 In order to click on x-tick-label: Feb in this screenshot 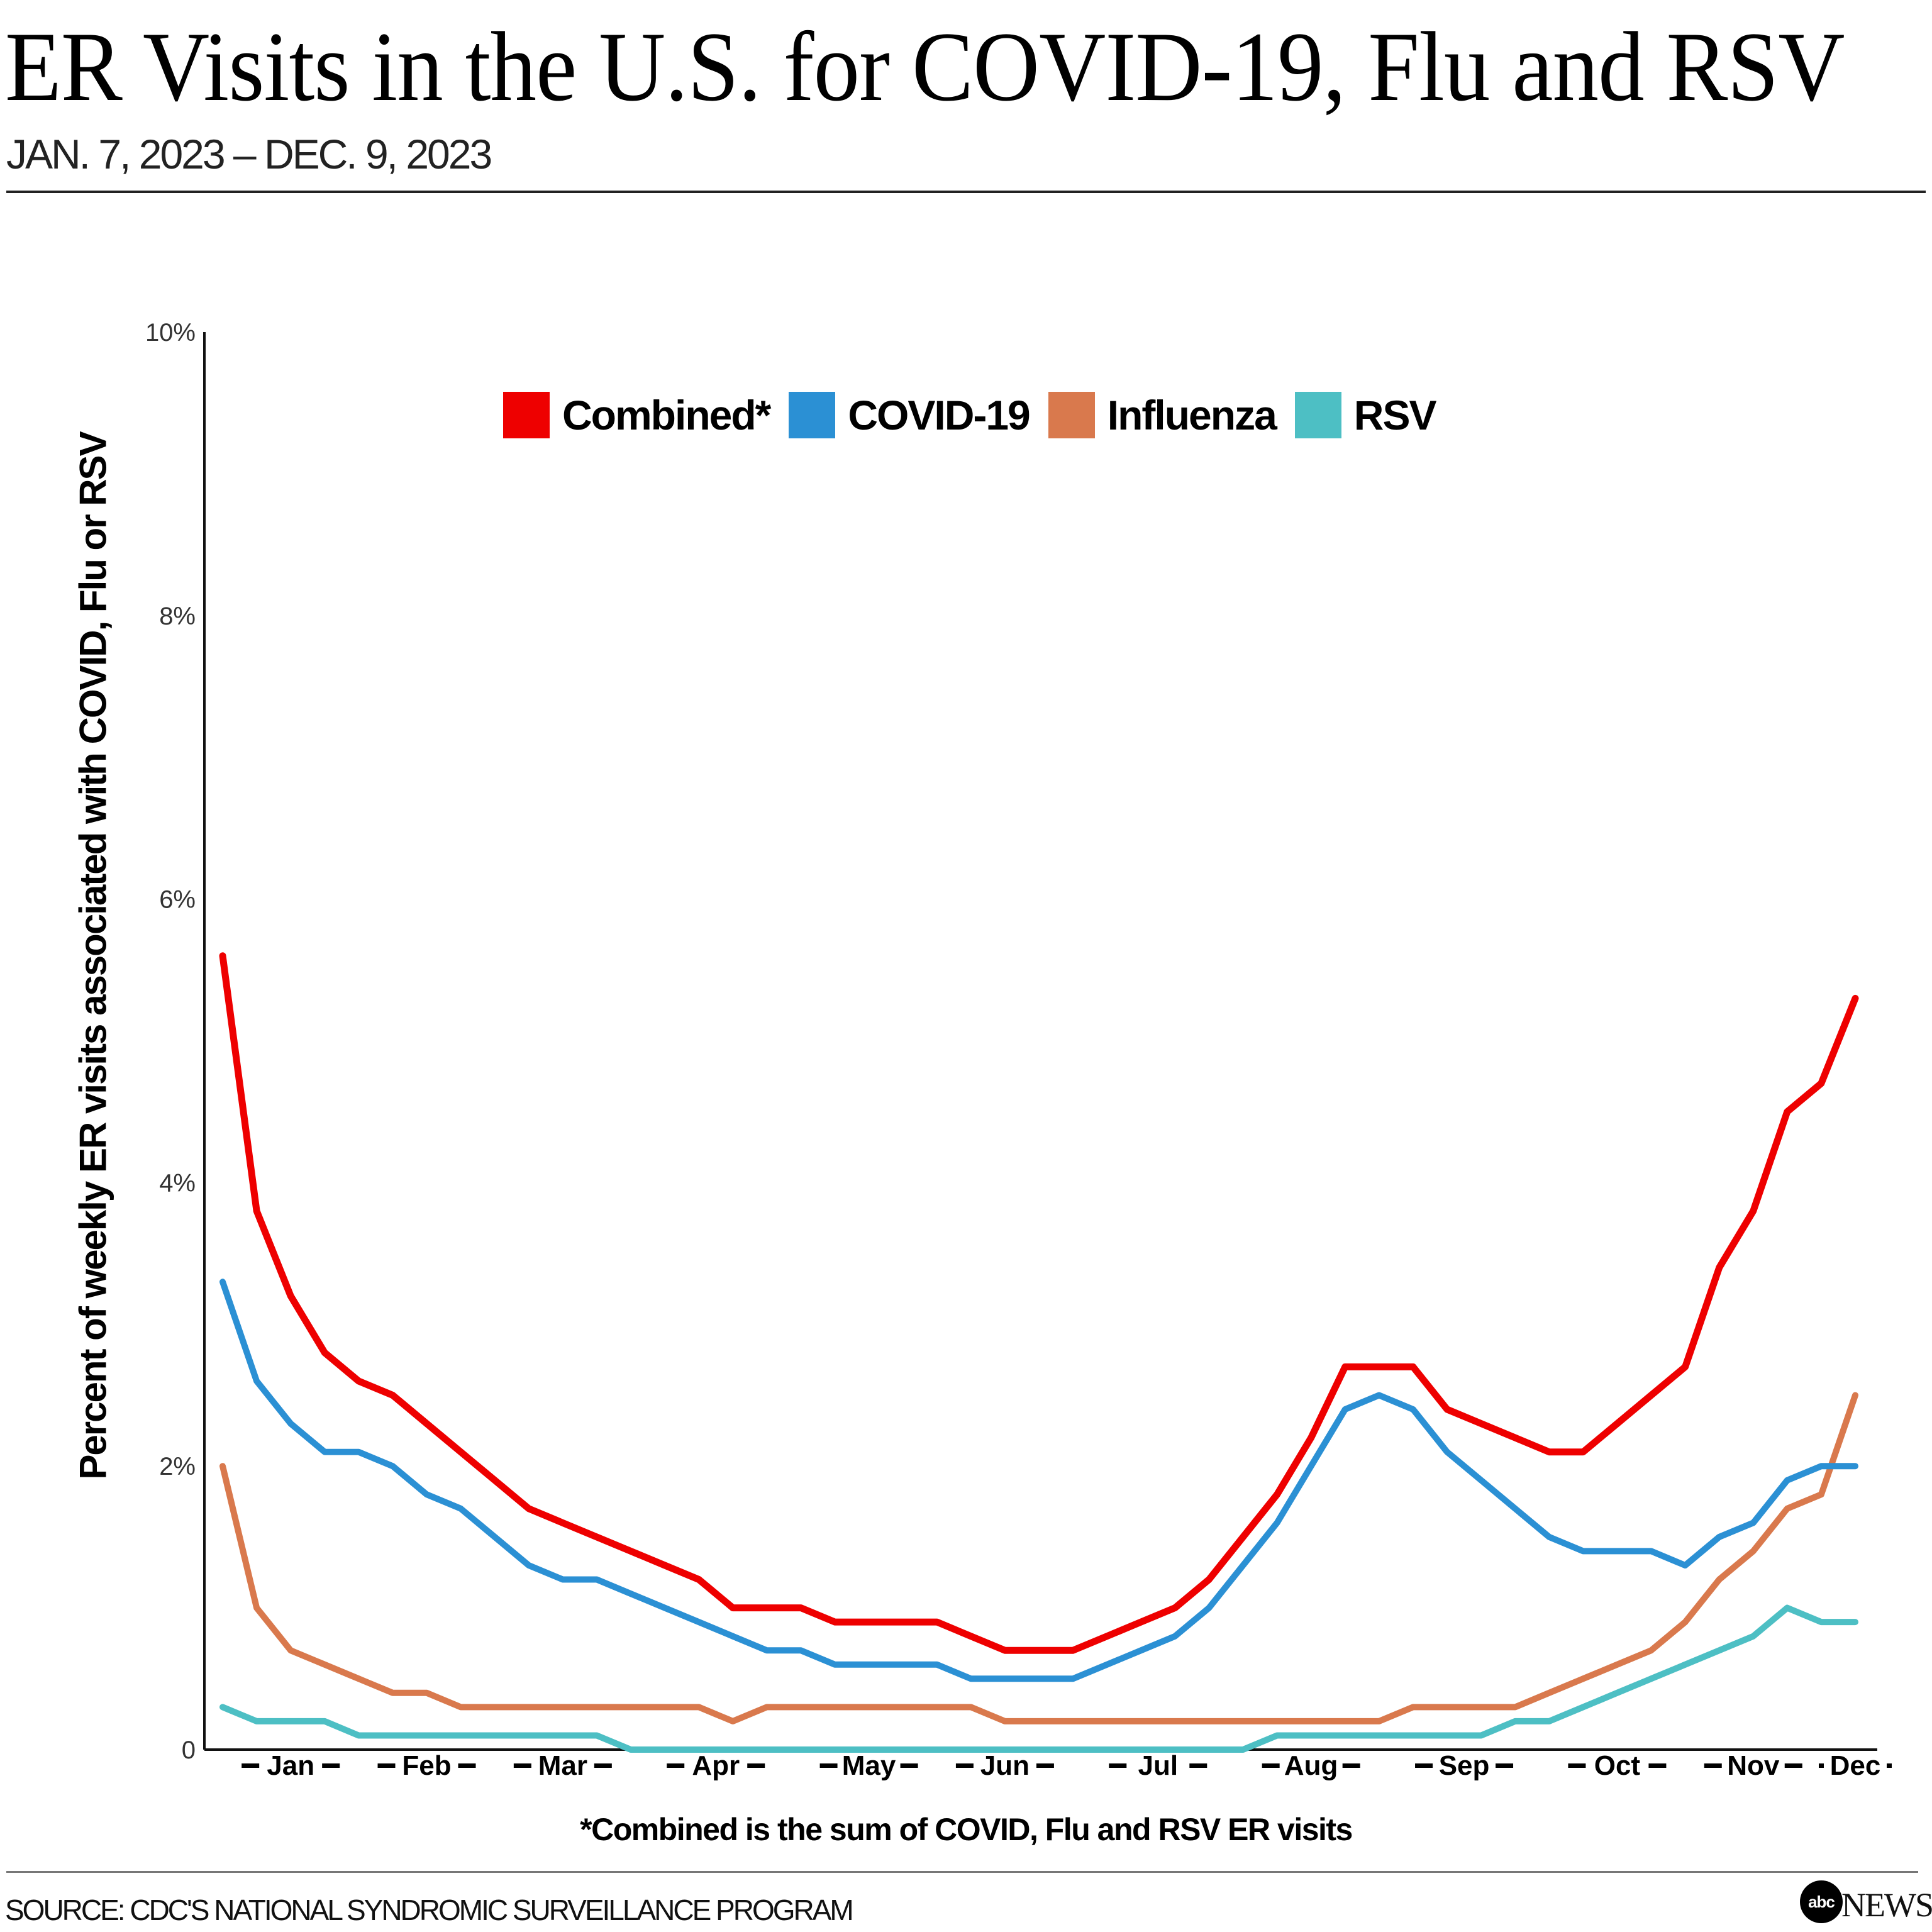, I will do `click(426, 1765)`.